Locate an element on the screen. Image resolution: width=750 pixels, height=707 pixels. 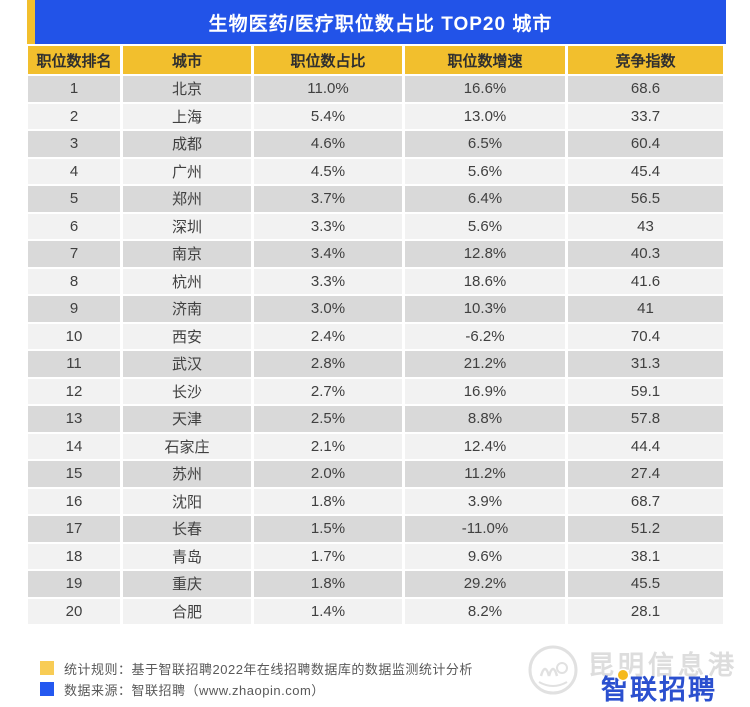
table-cell: 51.2 is located at coordinates (645, 529).